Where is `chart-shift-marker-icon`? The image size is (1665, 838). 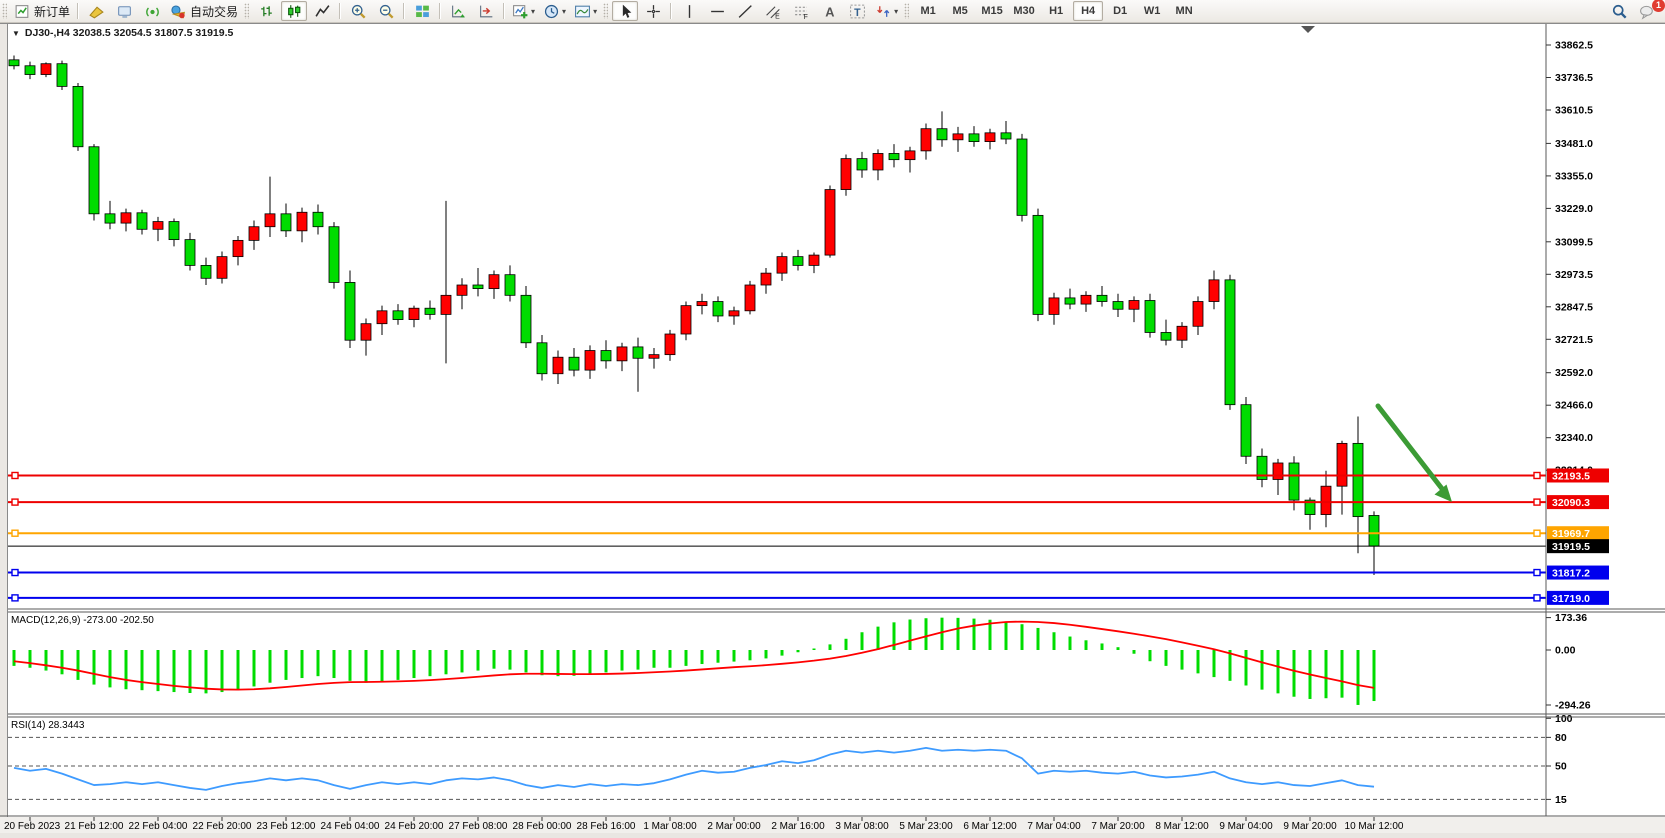
chart-shift-marker-icon is located at coordinates (1308, 29).